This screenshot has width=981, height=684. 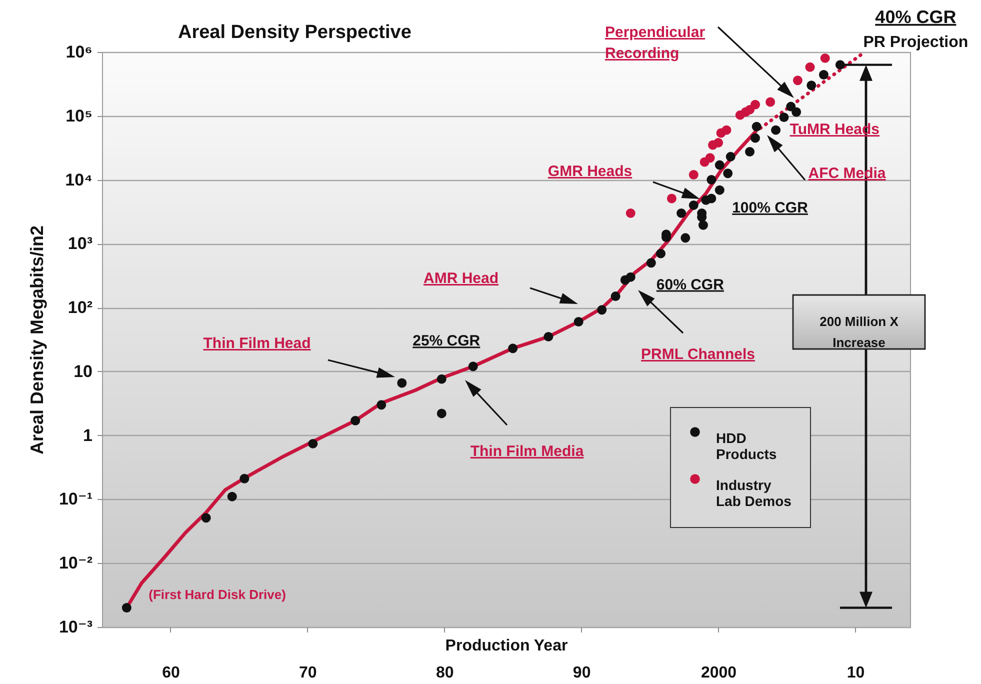 What do you see at coordinates (36, 340) in the screenshot?
I see `y-axis-title: Areal Density Megabits/in2` at bounding box center [36, 340].